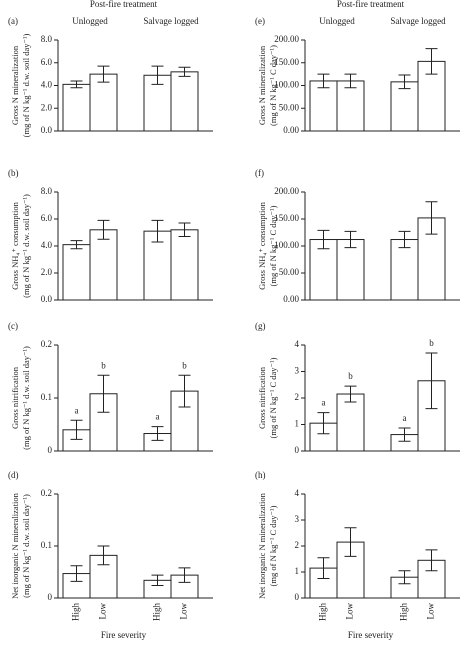  I want to click on panel-label: (g), so click(260, 326).